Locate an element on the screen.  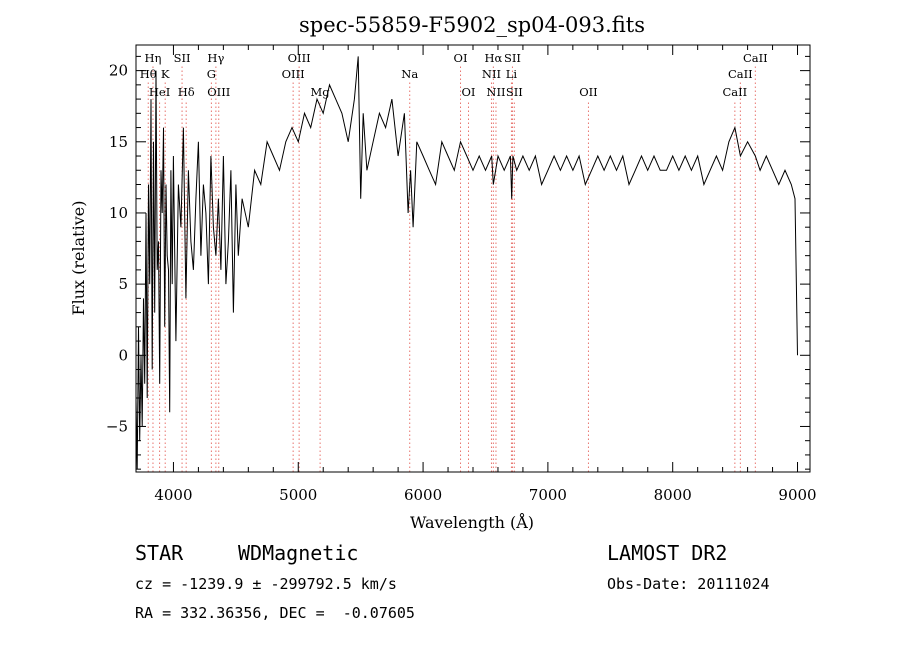
line-marker-label: Mg is located at coordinates (321, 92).